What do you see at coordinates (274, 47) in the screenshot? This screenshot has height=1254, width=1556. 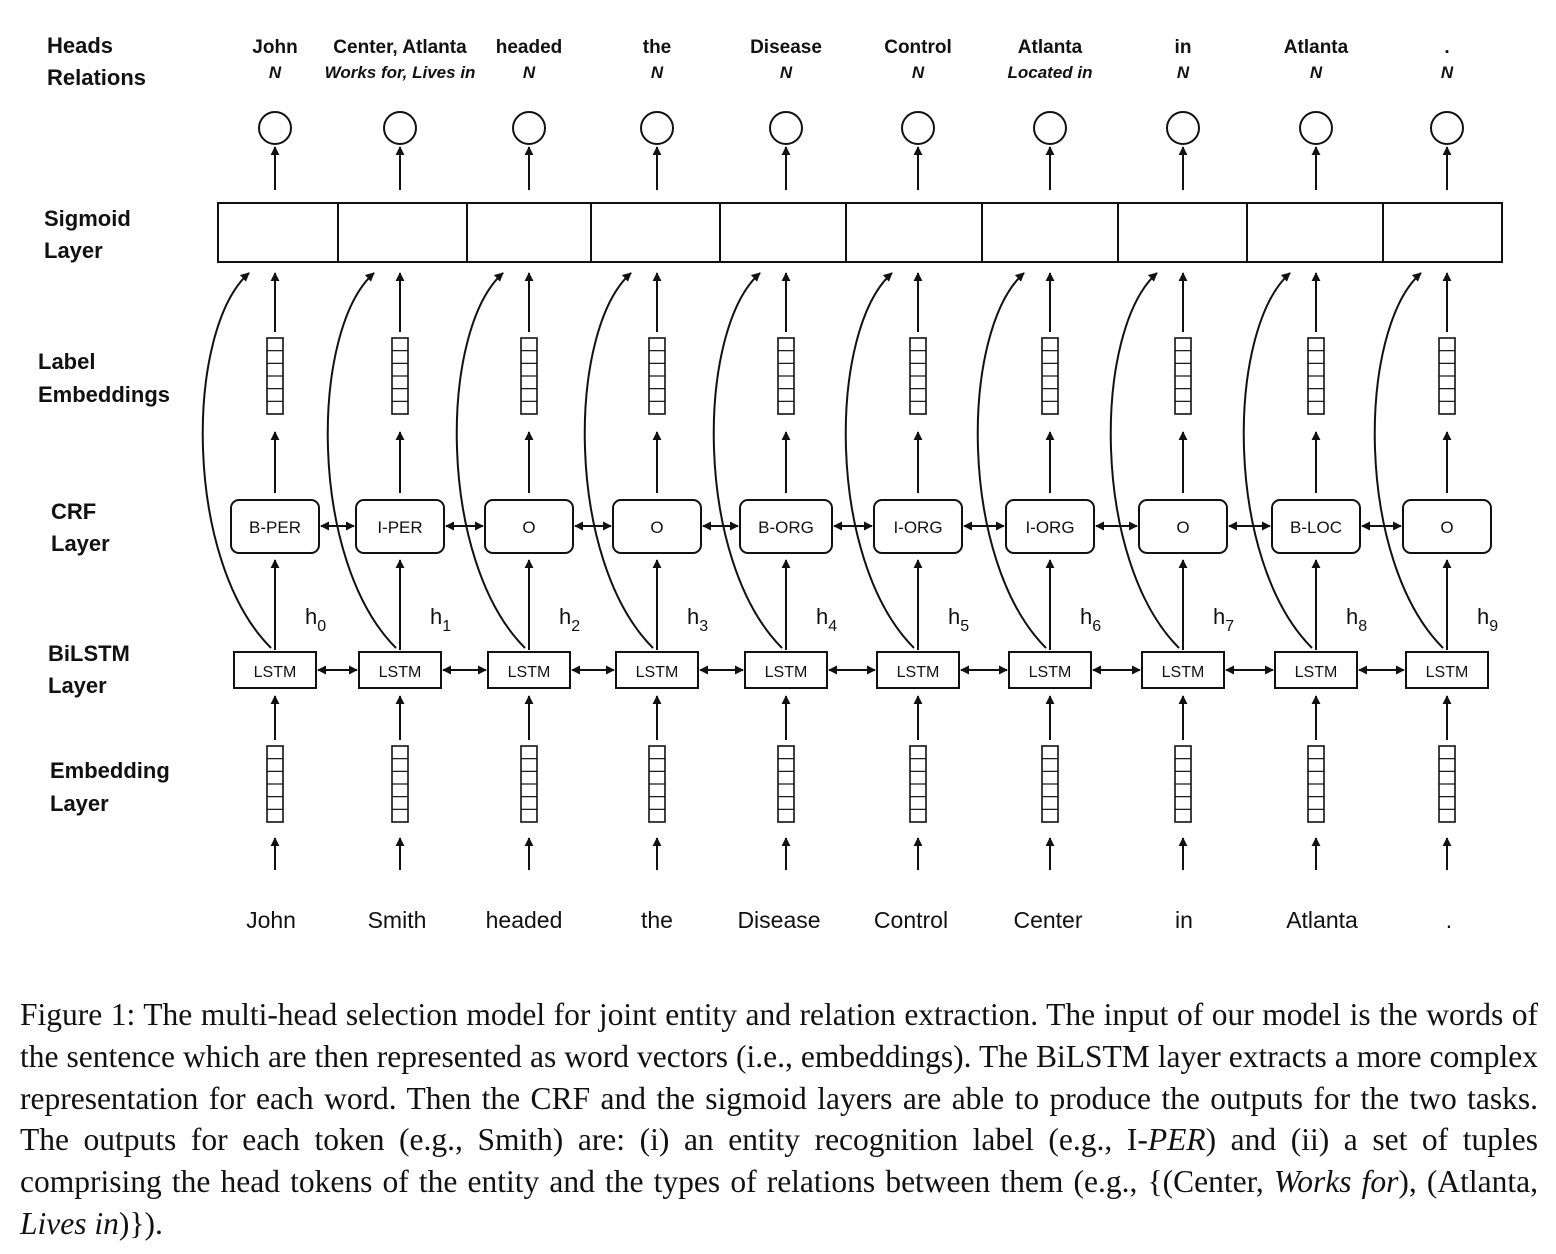 I see `head-label: John` at bounding box center [274, 47].